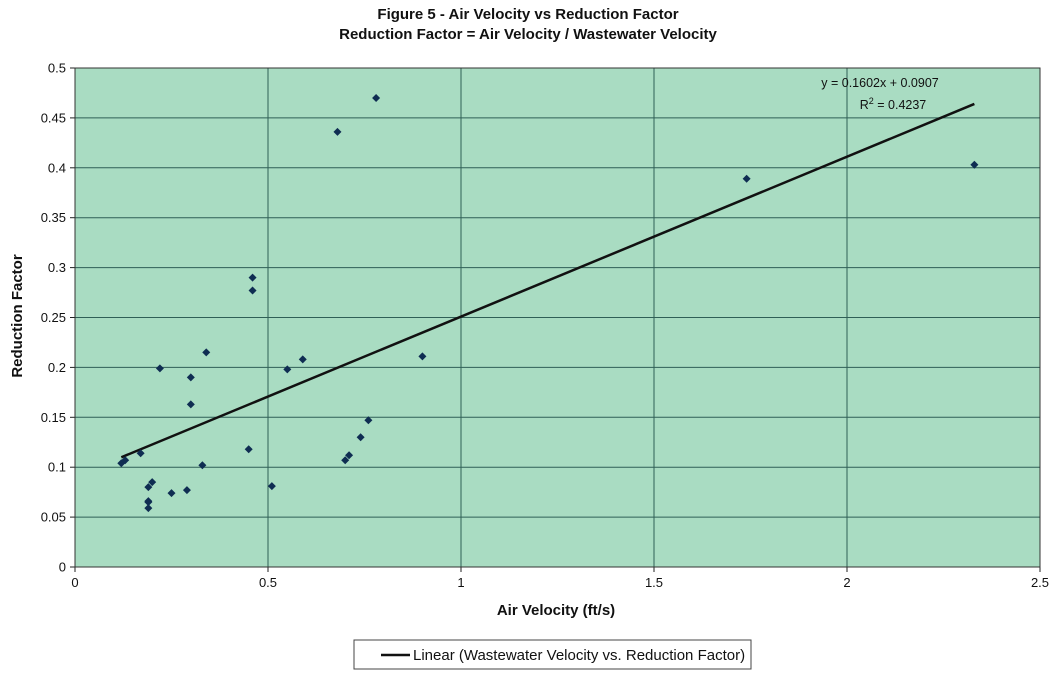 Image resolution: width=1055 pixels, height=676 pixels. Describe the element at coordinates (893, 104) in the screenshot. I see `trendline-r-squared: R2 = 0.4237` at that location.